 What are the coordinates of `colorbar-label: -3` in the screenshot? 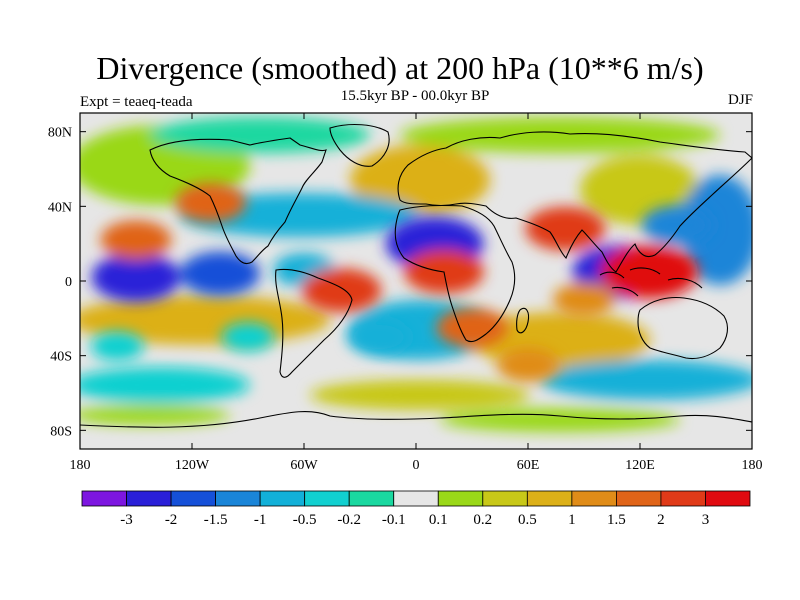 It's located at (126, 520).